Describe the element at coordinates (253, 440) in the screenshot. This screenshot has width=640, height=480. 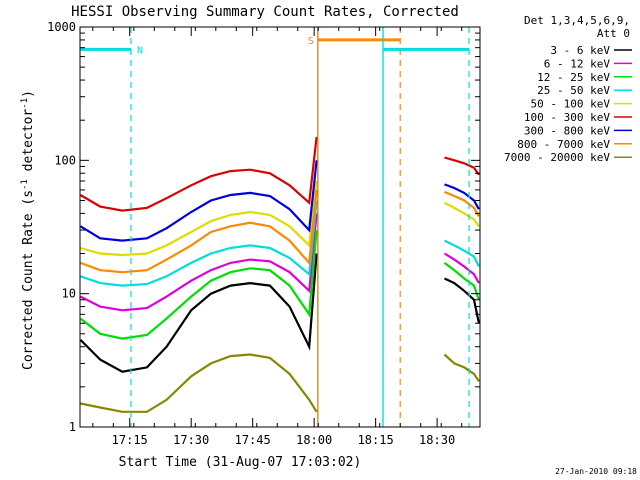
I see `x-tick-label: 17:45` at that location.